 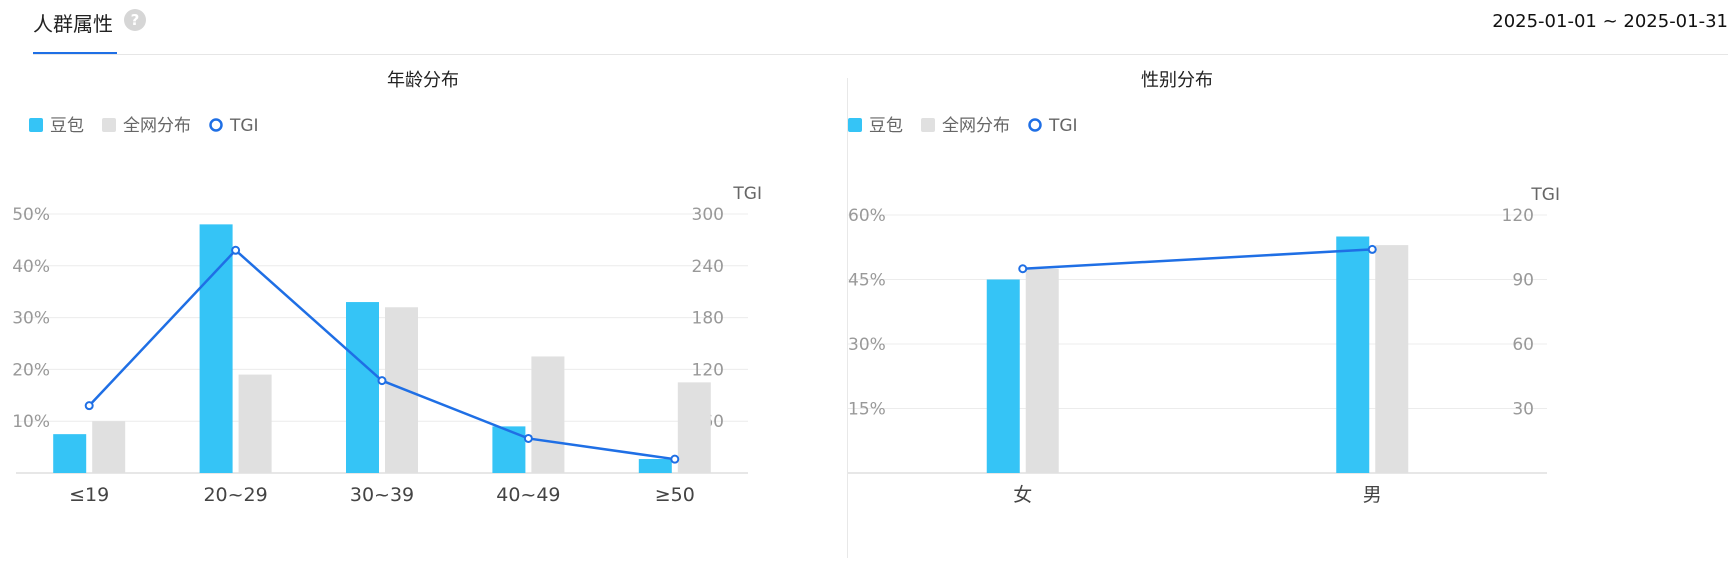 What do you see at coordinates (89, 495) in the screenshot?
I see `x-tick-label: ≤19` at bounding box center [89, 495].